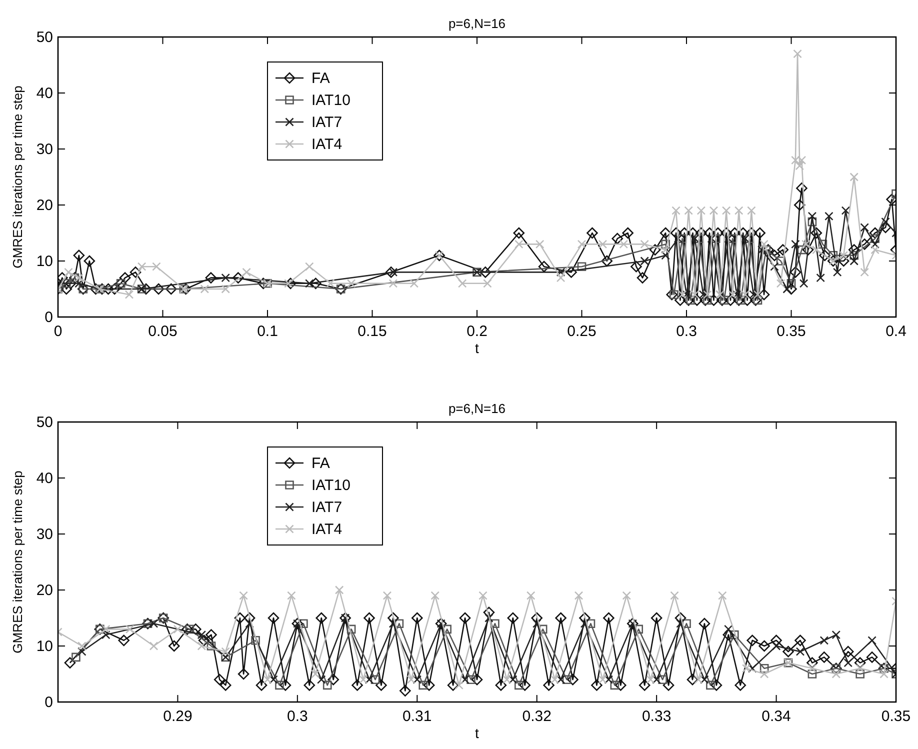  I want to click on x-tick-label: 0.25, so click(581, 331).